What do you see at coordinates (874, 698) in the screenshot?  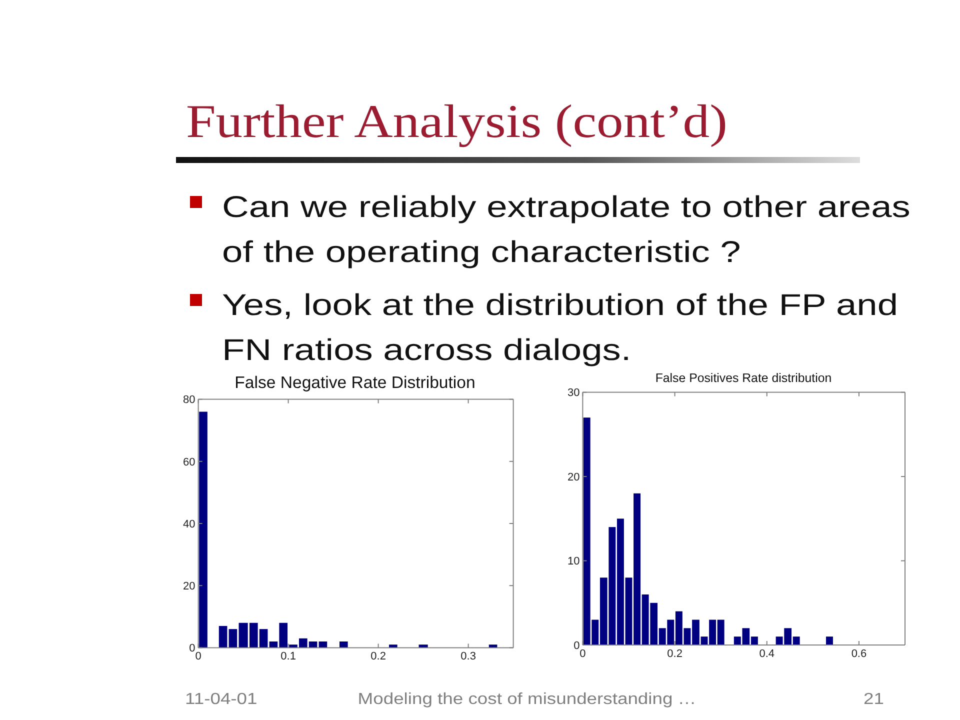 I see `text: 21` at bounding box center [874, 698].